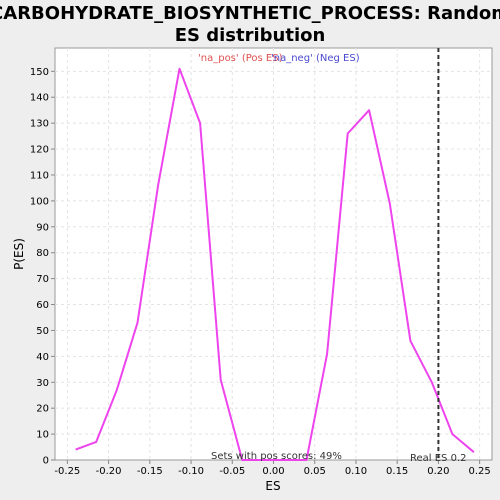  Describe the element at coordinates (39, 98) in the screenshot. I see `y-tick-label: 140` at that location.